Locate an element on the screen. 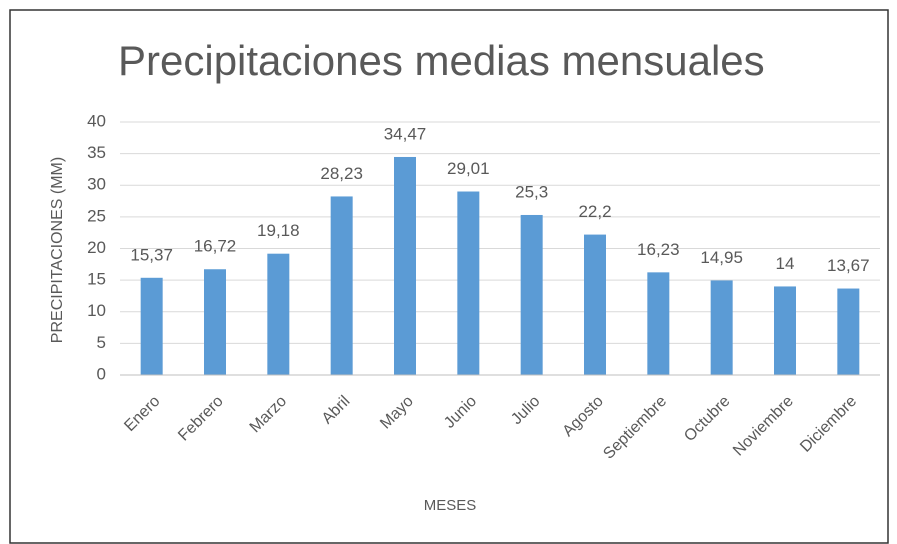 This screenshot has width=897, height=544. y-tick-label: 10 is located at coordinates (96, 310).